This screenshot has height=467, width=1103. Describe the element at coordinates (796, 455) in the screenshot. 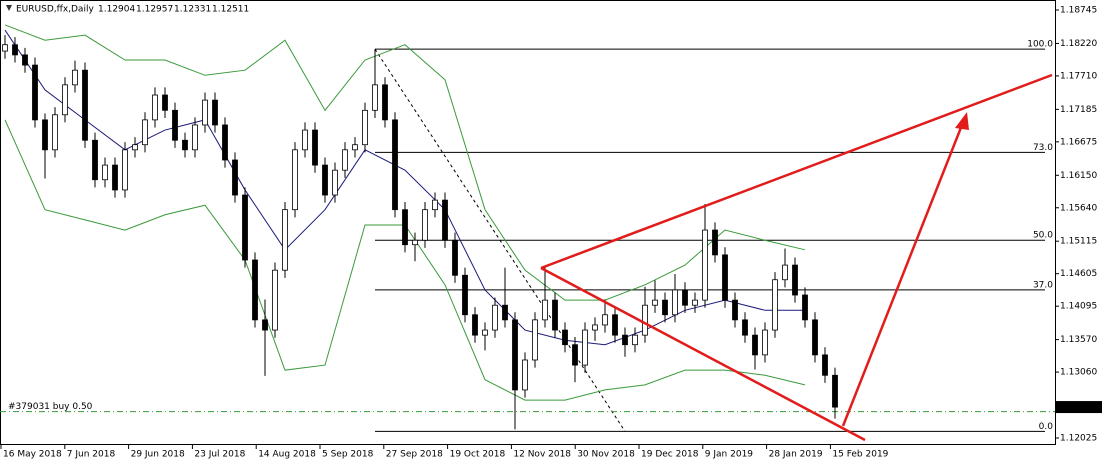

I see `x-tick-label: 28 Jan 2019` at that location.